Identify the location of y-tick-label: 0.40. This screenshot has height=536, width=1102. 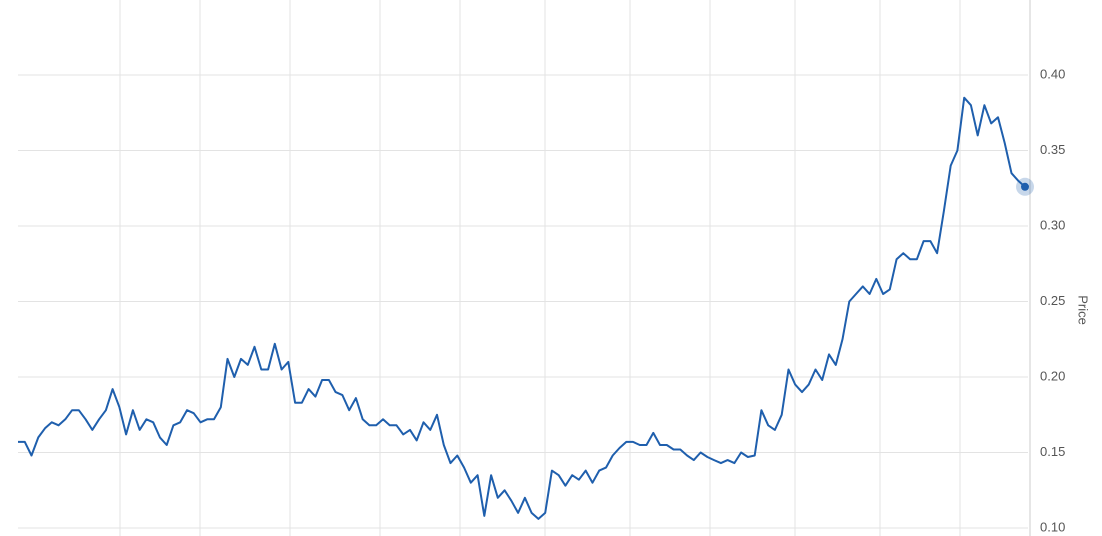
(1052, 73).